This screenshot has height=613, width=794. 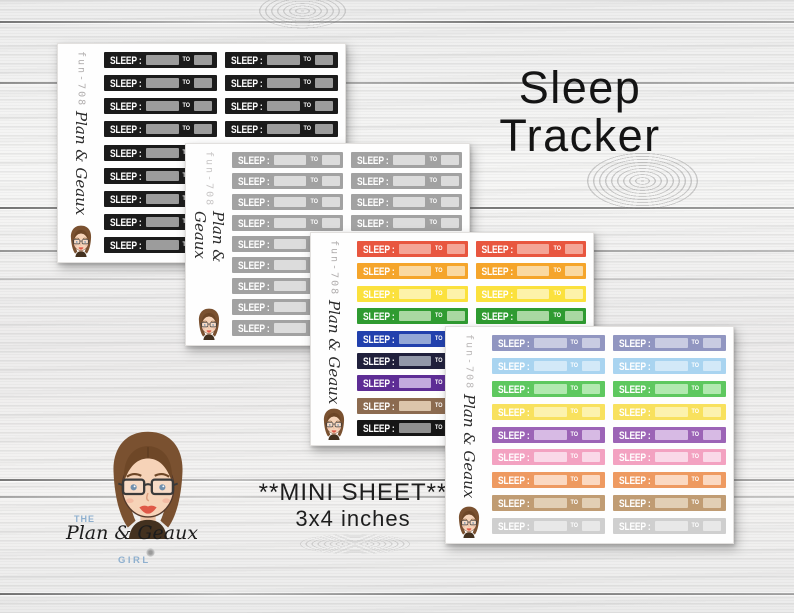 I want to click on sheet-avatar, so click(x=469, y=521).